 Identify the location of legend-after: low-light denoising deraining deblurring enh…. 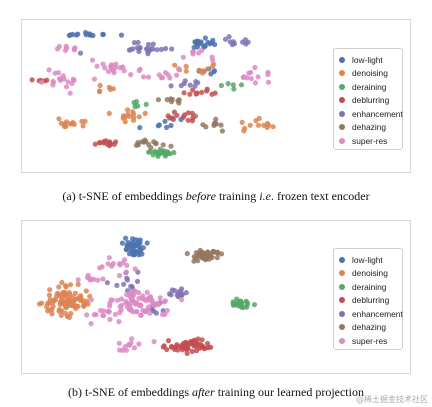
(368, 299).